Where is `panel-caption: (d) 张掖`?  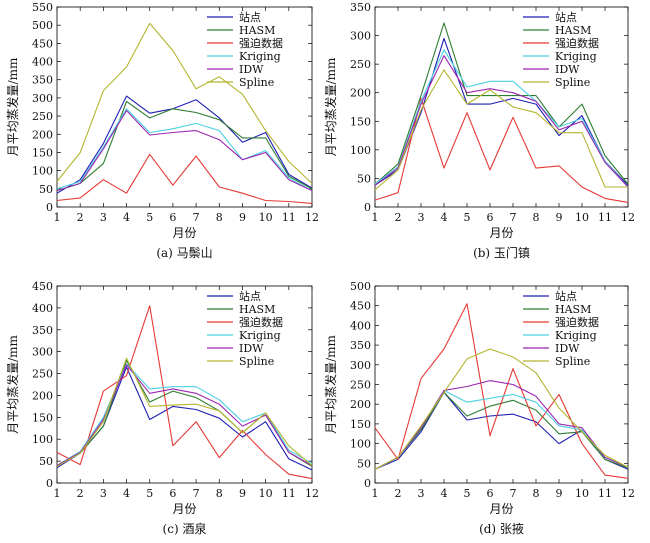
panel-caption: (d) 张掖 is located at coordinates (501, 529).